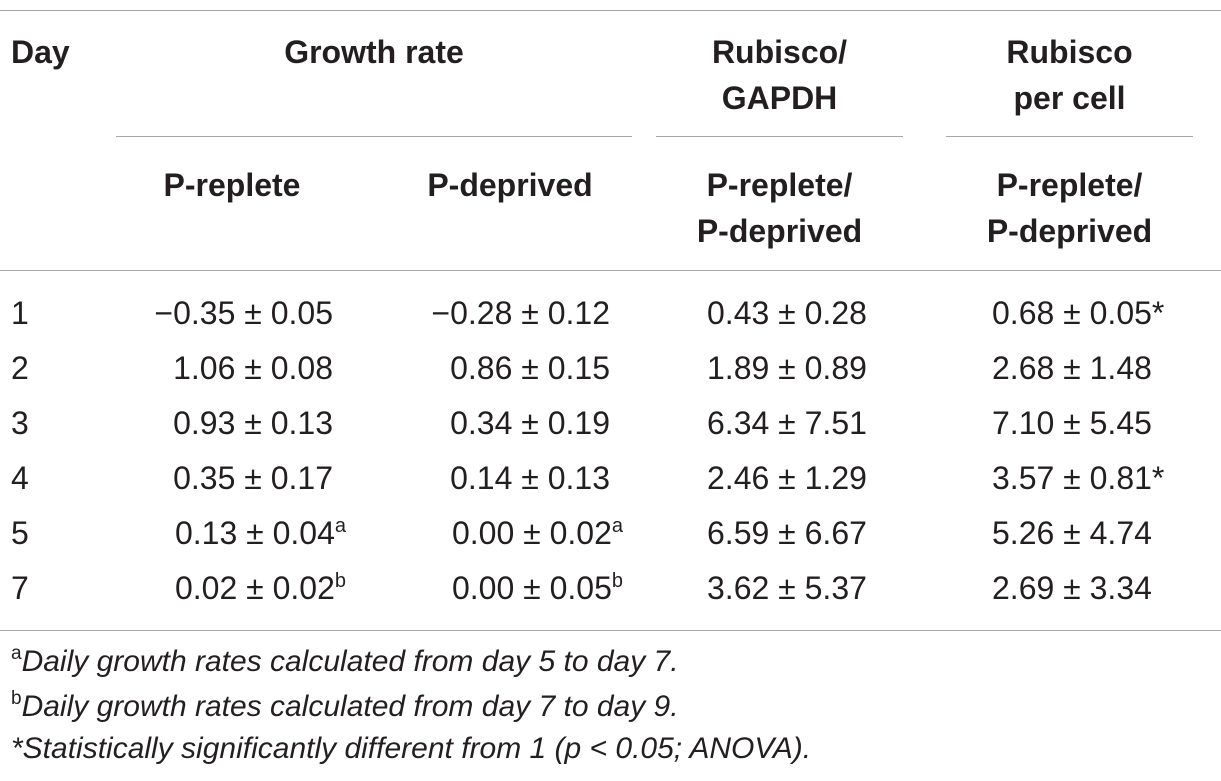  I want to click on cell-deprived-value: 0.00 ± 0.02, so click(531, 533).